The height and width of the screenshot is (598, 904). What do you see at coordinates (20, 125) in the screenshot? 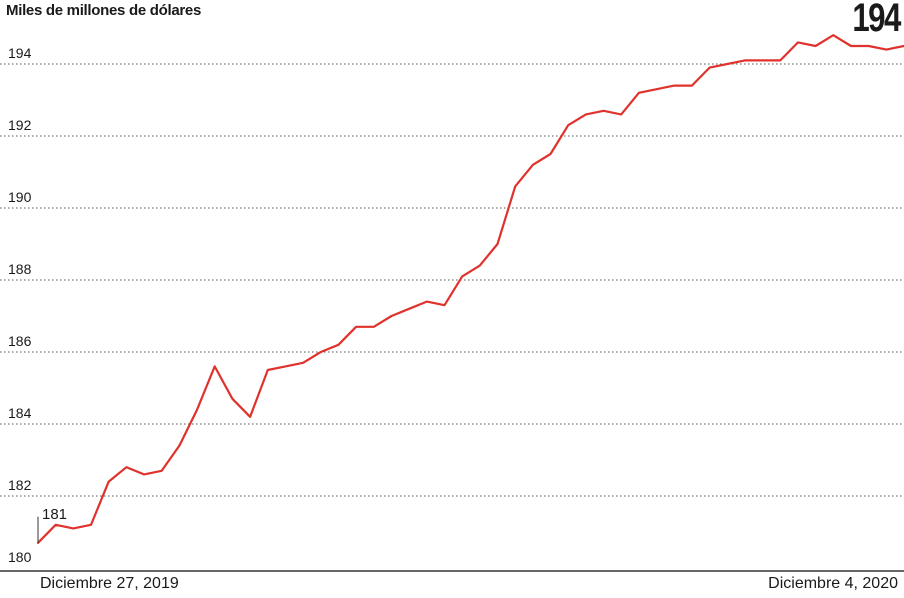
I see `y-tick-label: 192` at bounding box center [20, 125].